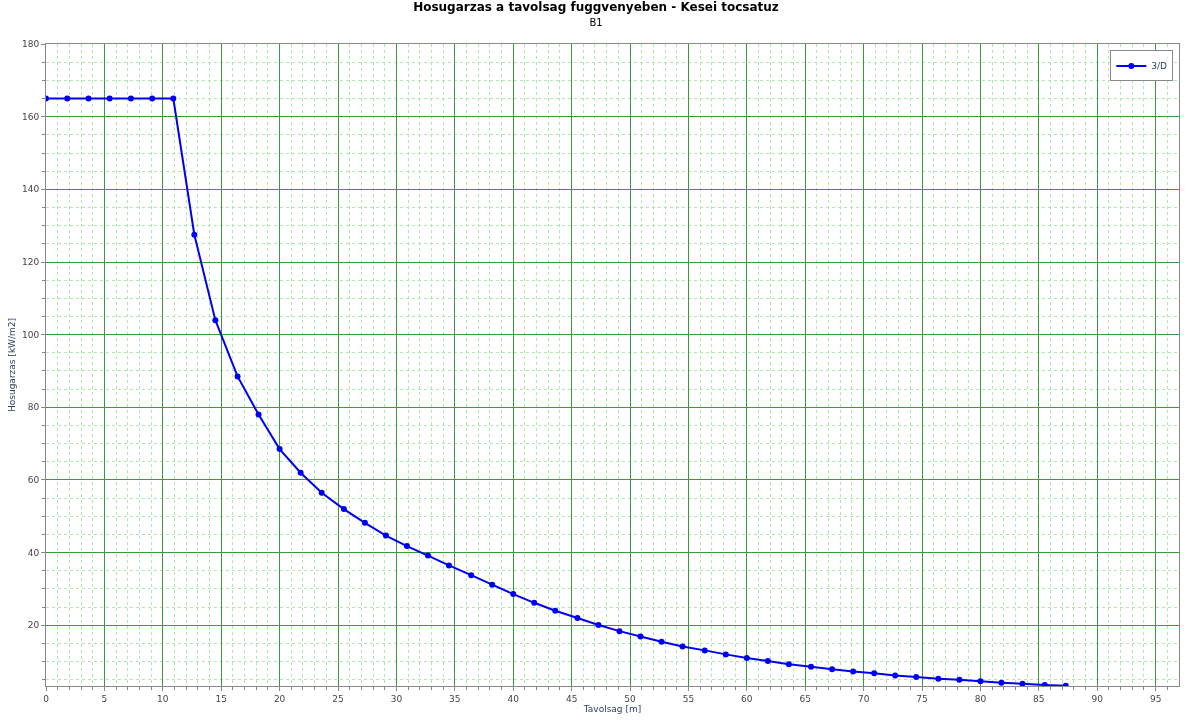 The height and width of the screenshot is (724, 1192). Describe the element at coordinates (31, 334) in the screenshot. I see `y-tick-label: 100` at that location.